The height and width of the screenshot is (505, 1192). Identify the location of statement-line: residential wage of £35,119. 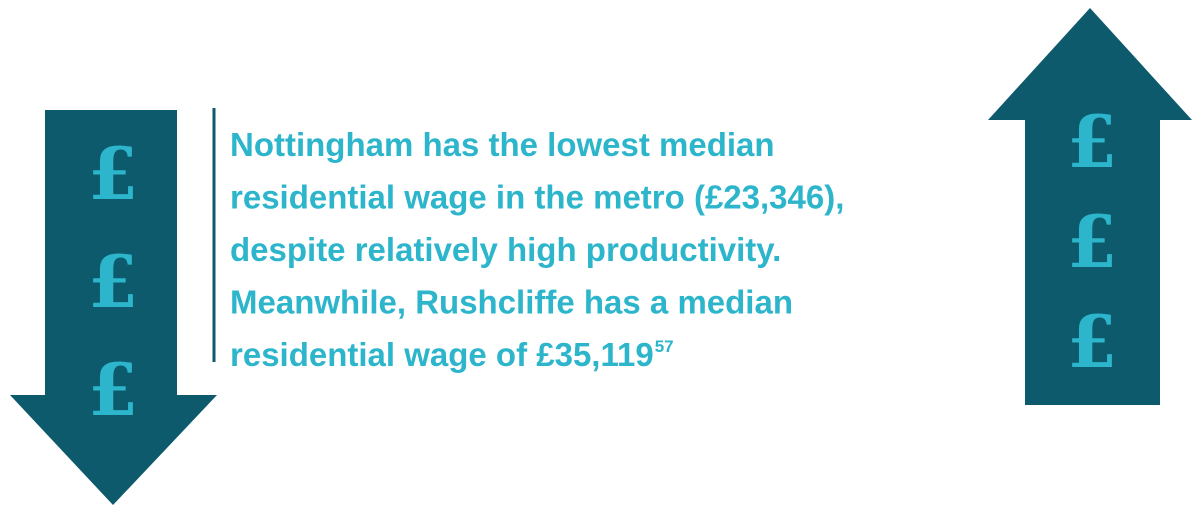
(442, 354).